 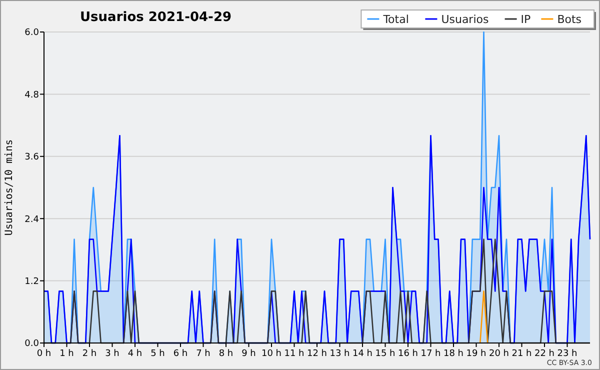 I want to click on x-tick-label: 20 h, so click(x=499, y=354).